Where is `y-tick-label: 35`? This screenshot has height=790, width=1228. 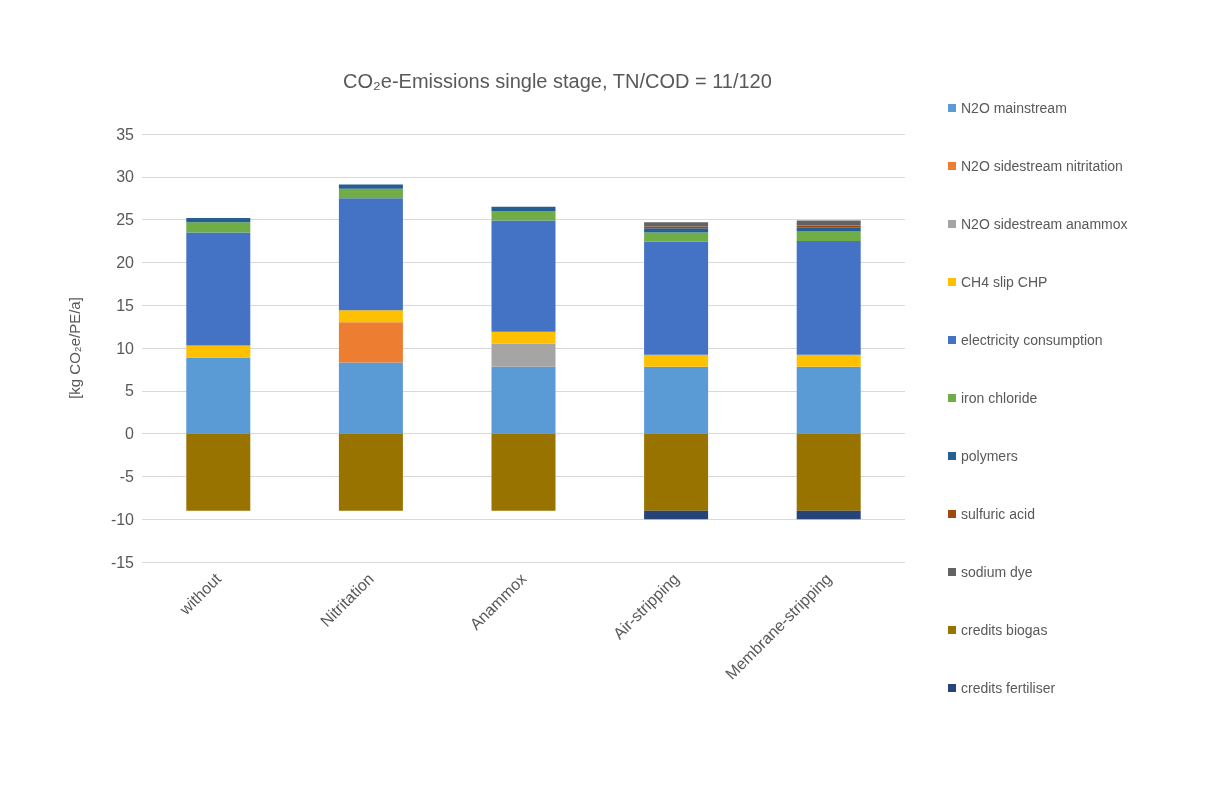 y-tick-label: 35 is located at coordinates (125, 134).